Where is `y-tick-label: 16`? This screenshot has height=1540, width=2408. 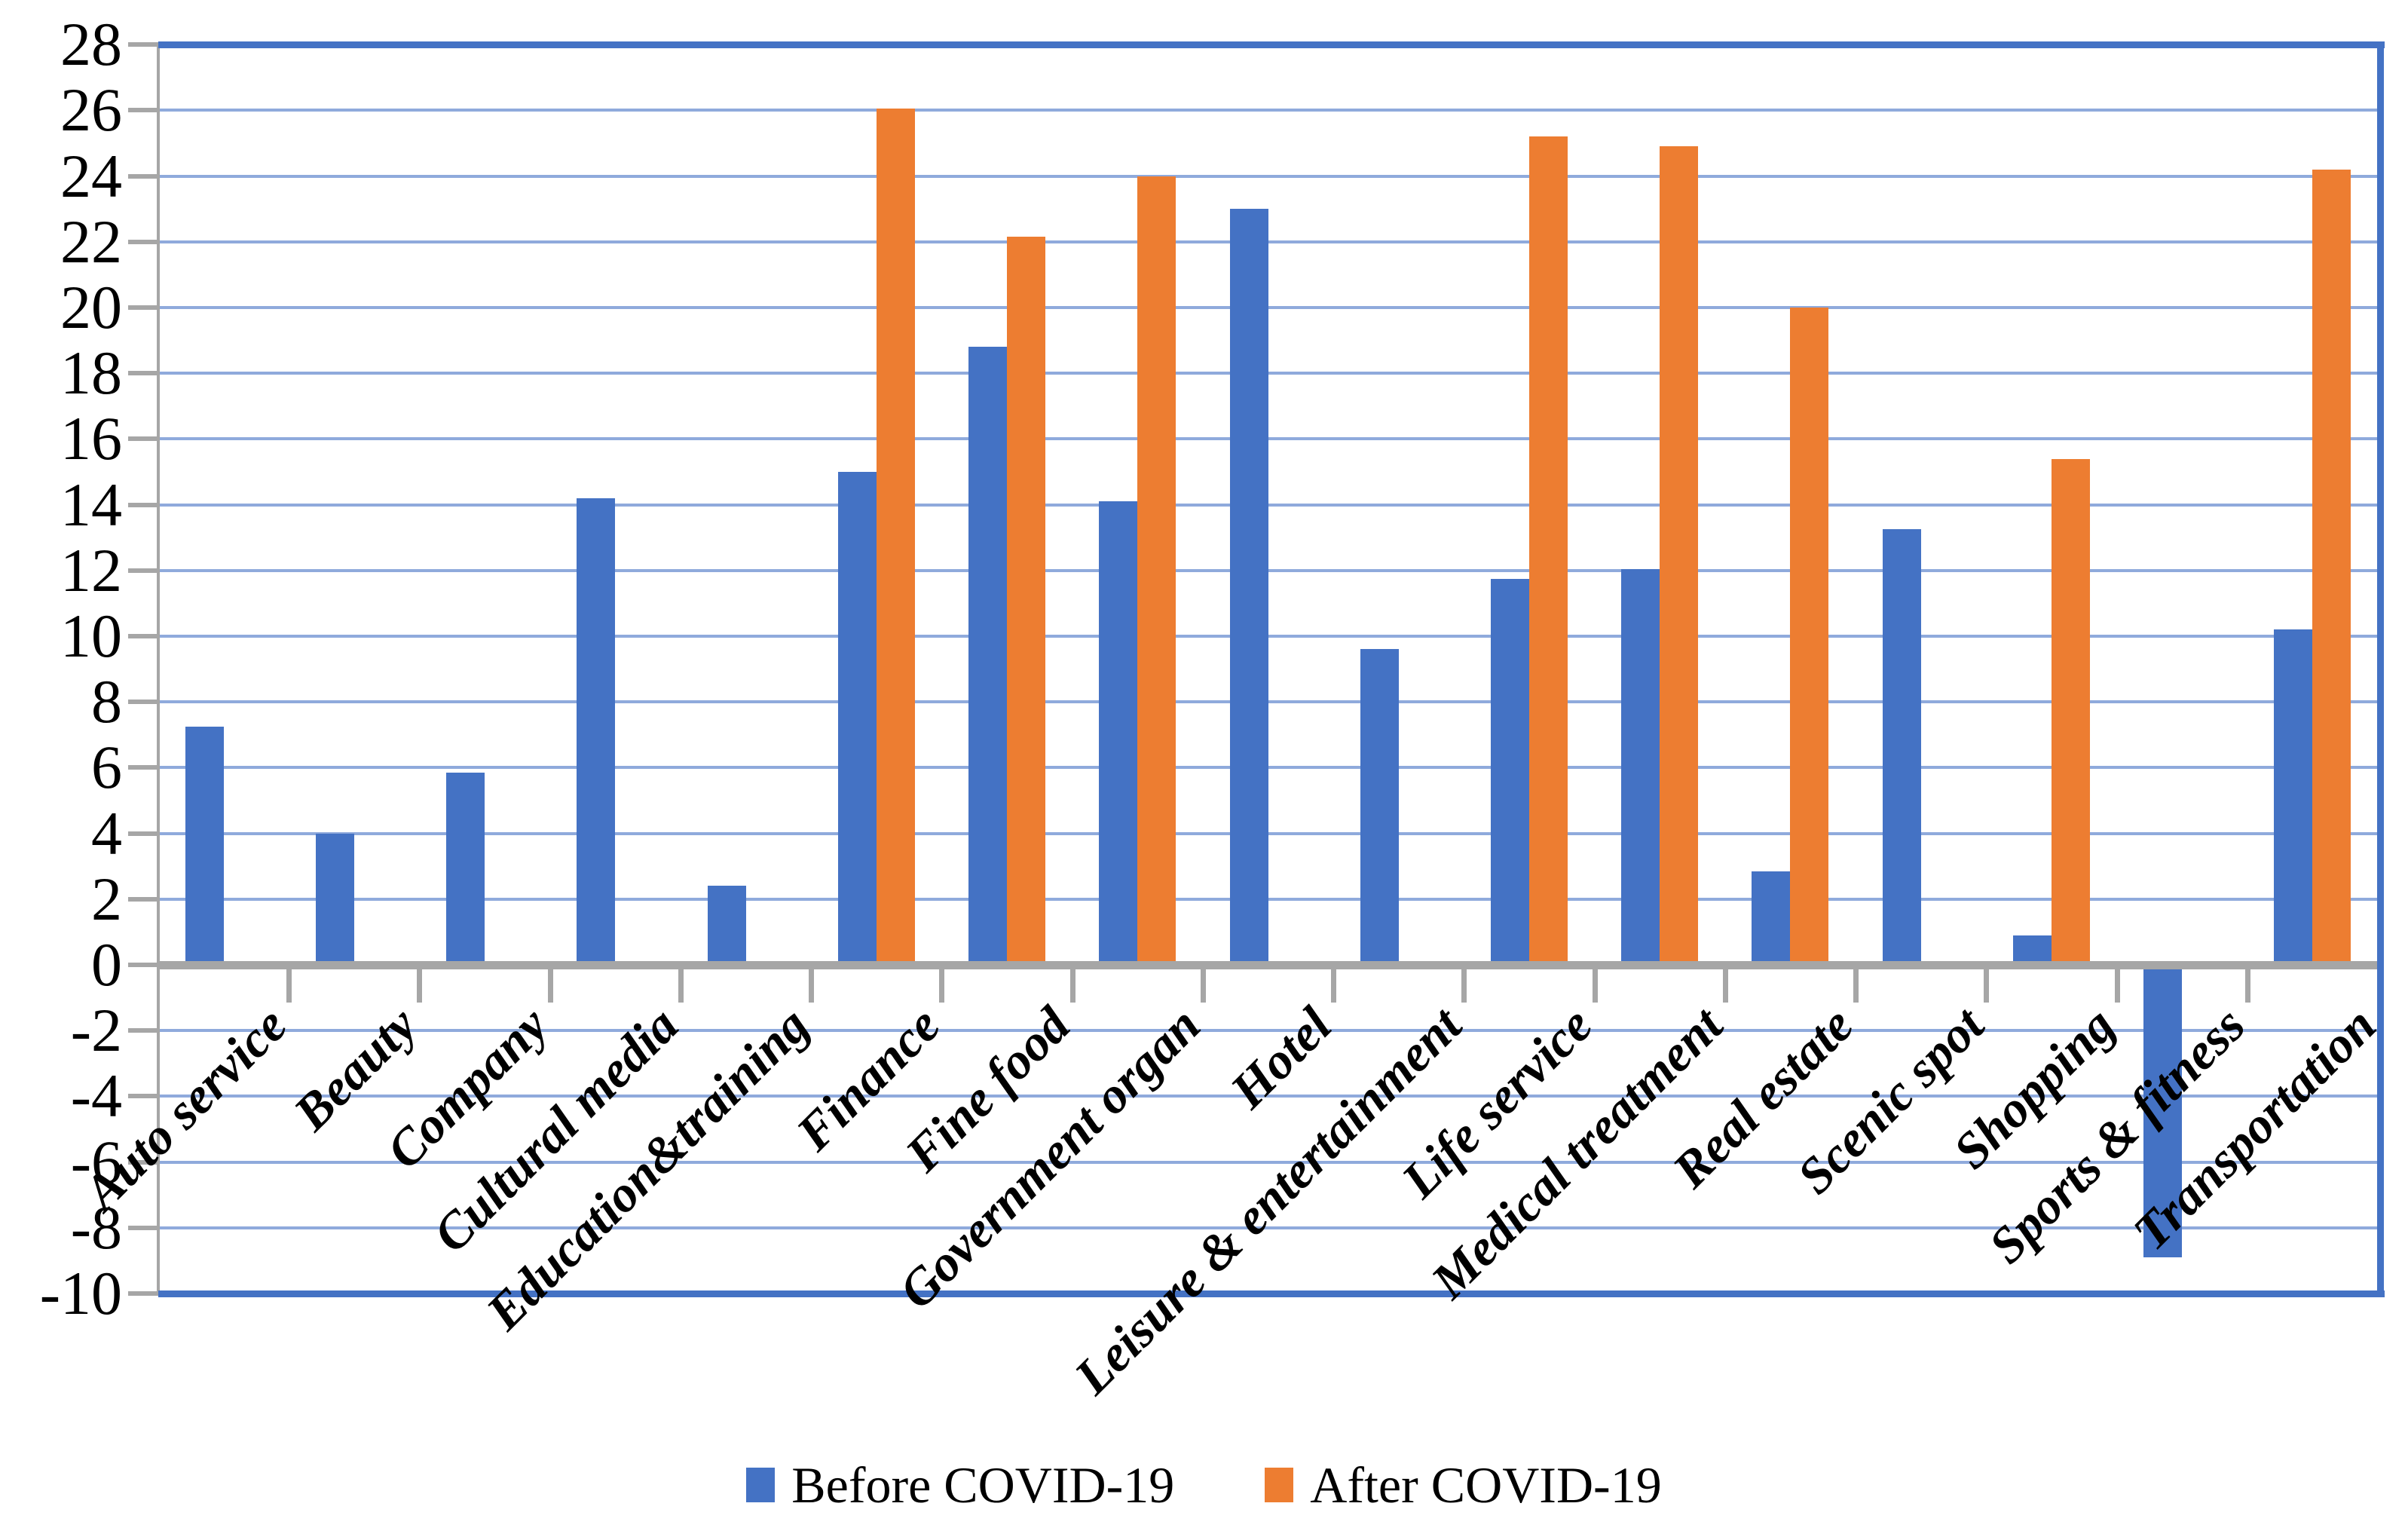
y-tick-label: 16 is located at coordinates (91, 438).